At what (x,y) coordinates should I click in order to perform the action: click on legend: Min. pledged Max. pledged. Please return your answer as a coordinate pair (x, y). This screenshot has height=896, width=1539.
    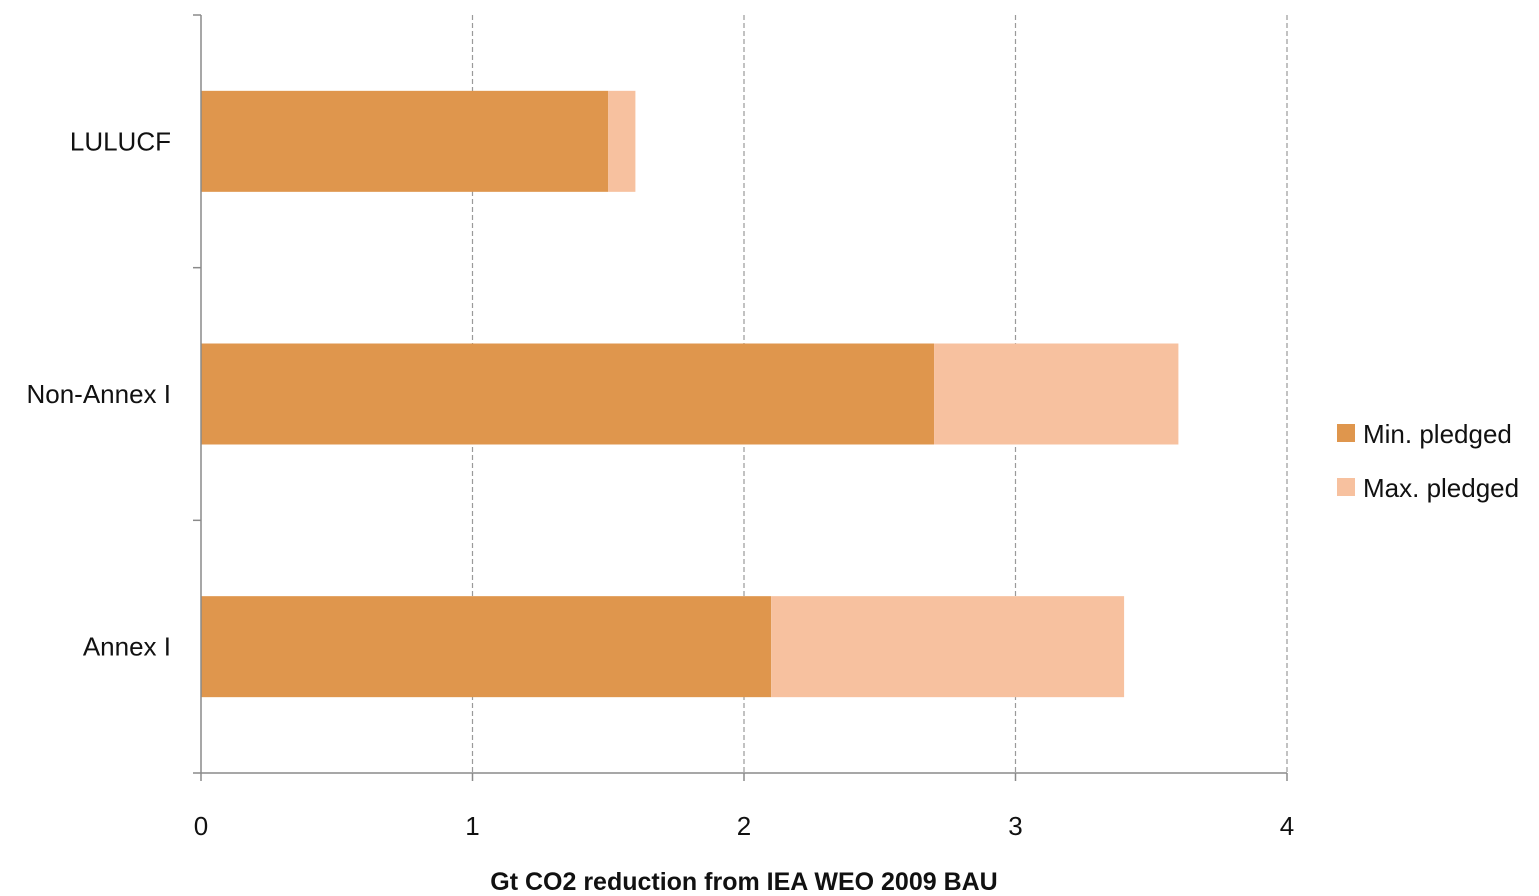
    Looking at the image, I should click on (1428, 461).